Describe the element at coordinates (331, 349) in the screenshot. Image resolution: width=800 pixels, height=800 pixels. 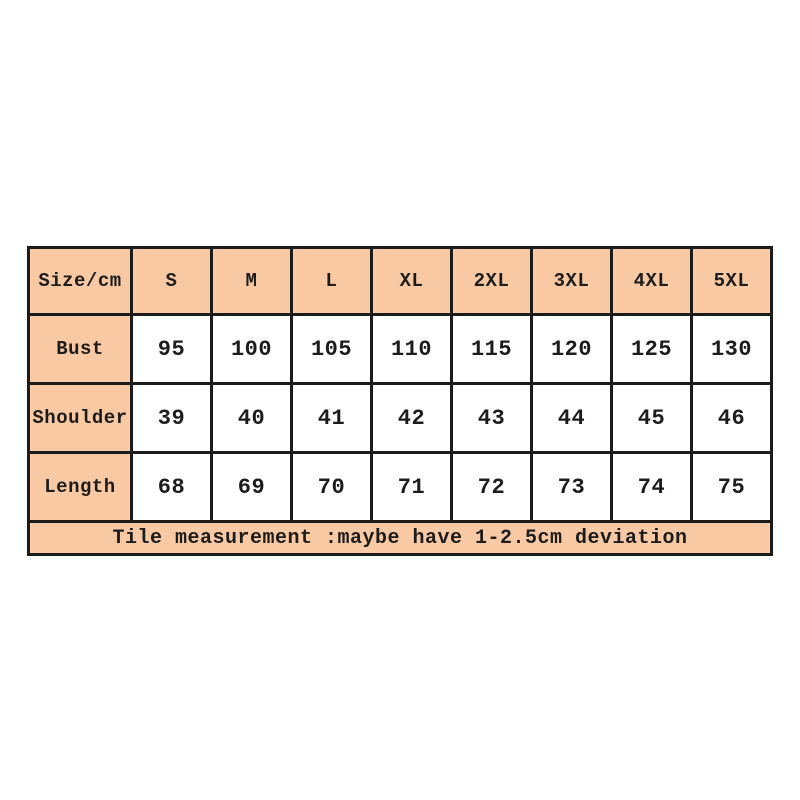
I see `bust-value: 105` at that location.